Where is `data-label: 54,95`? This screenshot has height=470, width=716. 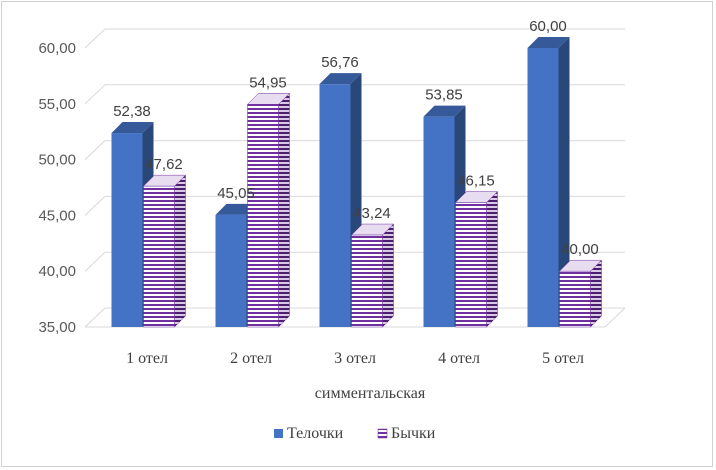
data-label: 54,95 is located at coordinates (268, 82).